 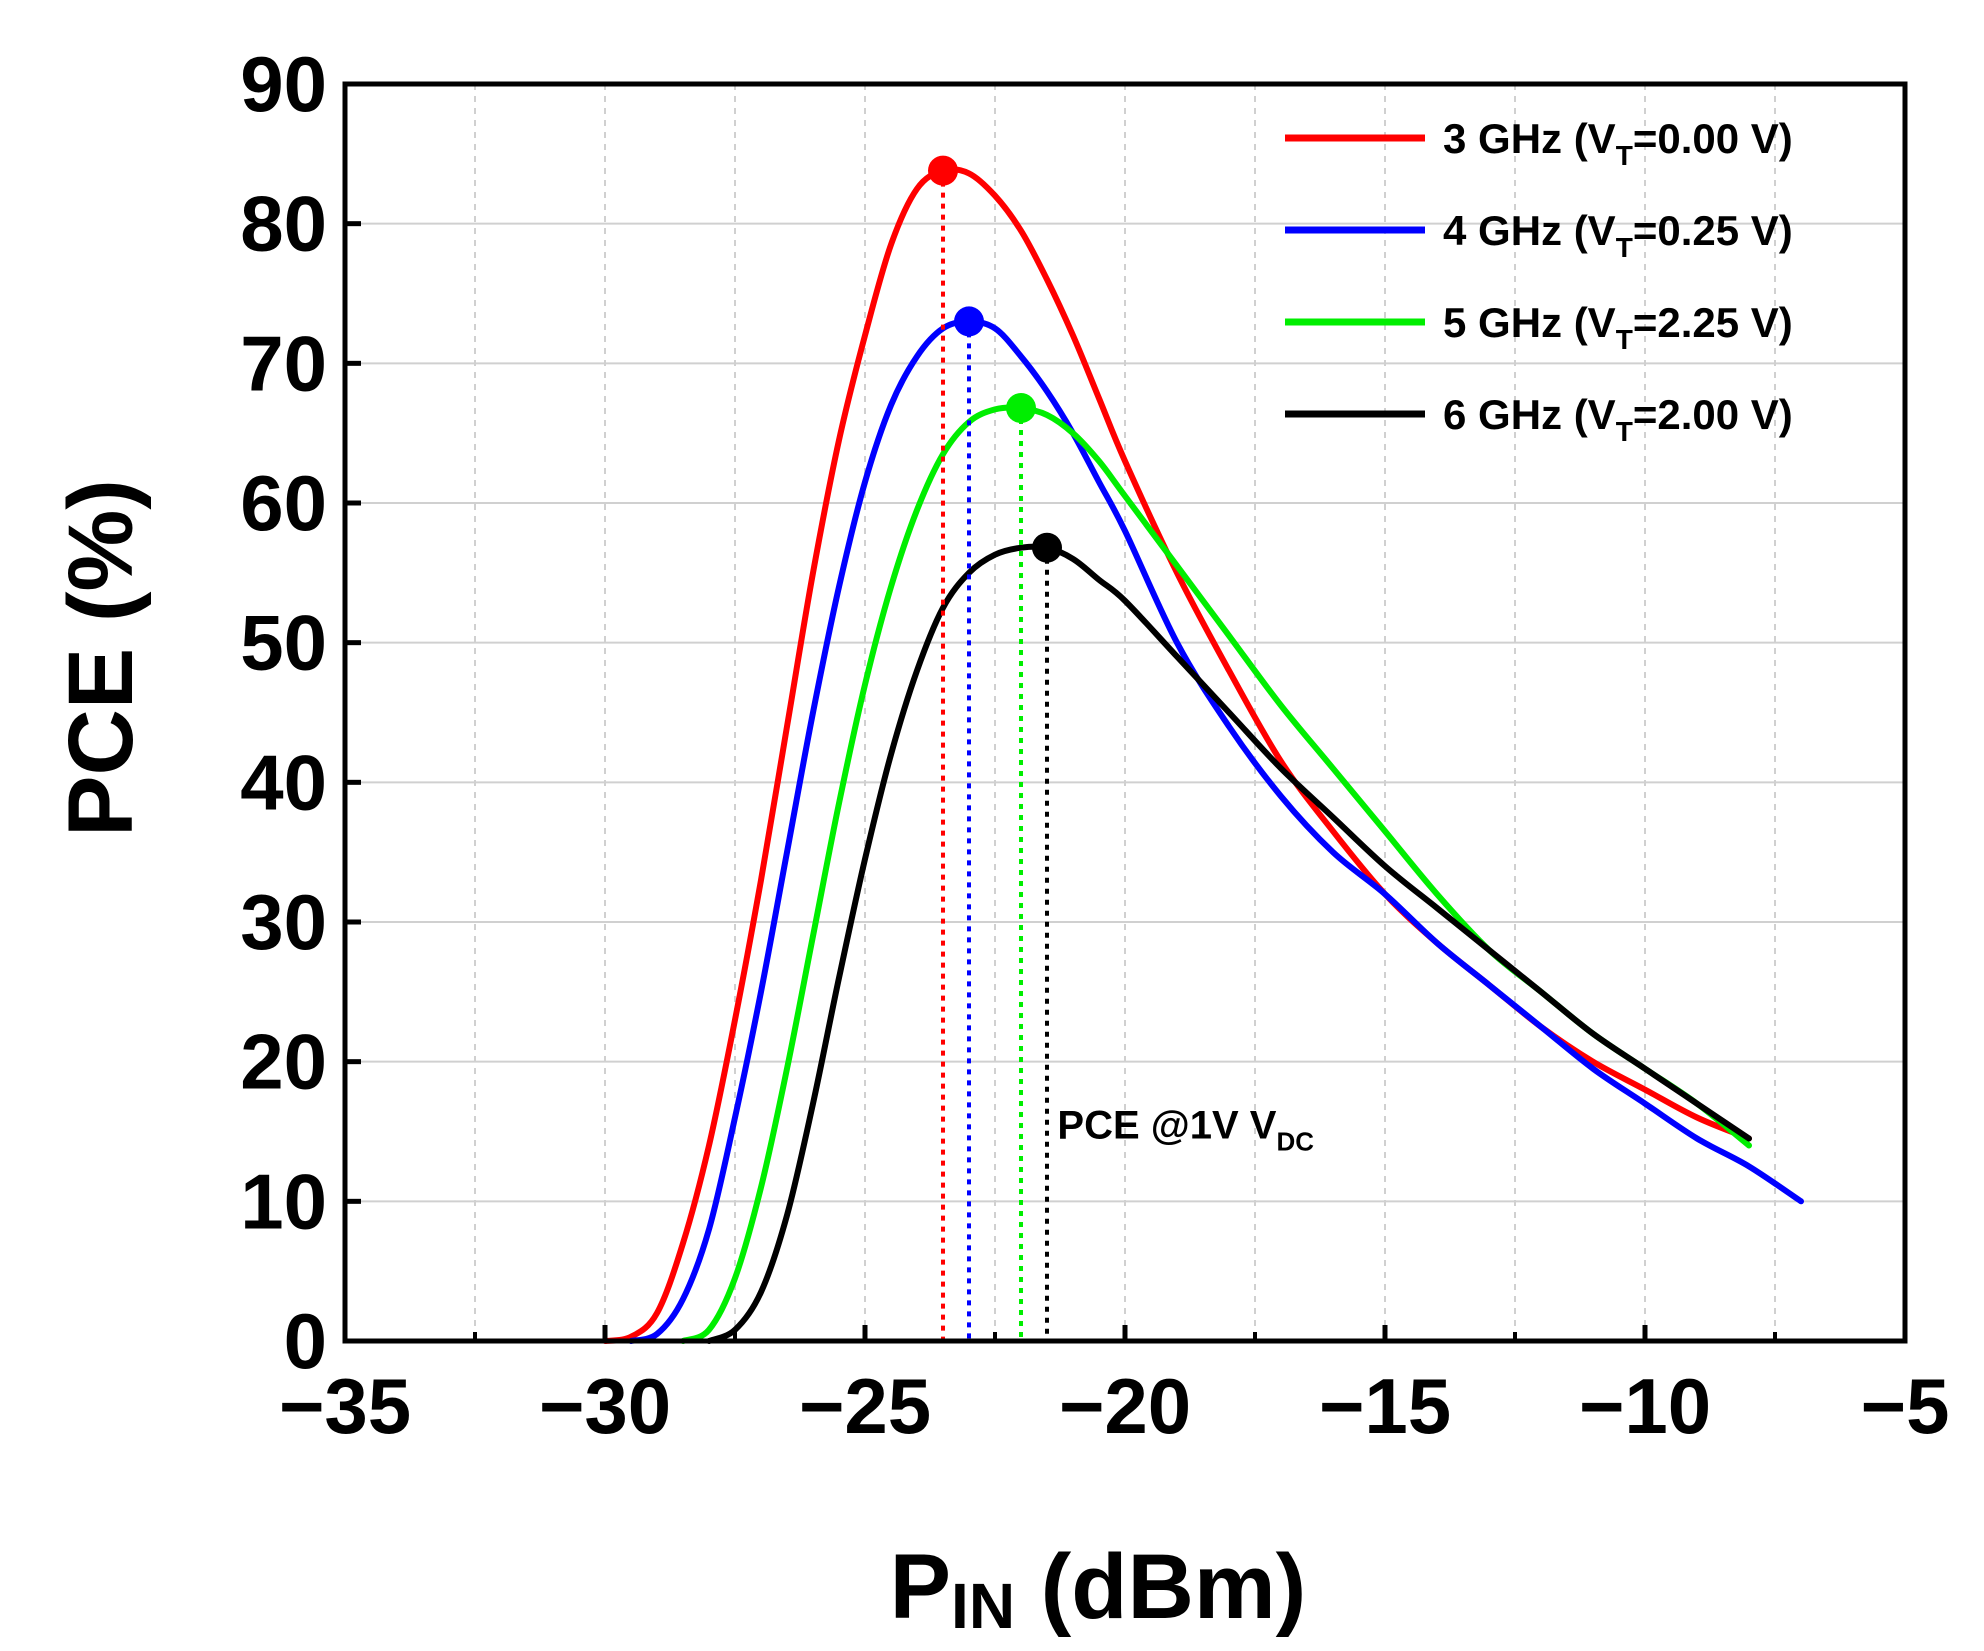 What do you see at coordinates (1295, 1141) in the screenshot?
I see `annotation-subscript: DC` at bounding box center [1295, 1141].